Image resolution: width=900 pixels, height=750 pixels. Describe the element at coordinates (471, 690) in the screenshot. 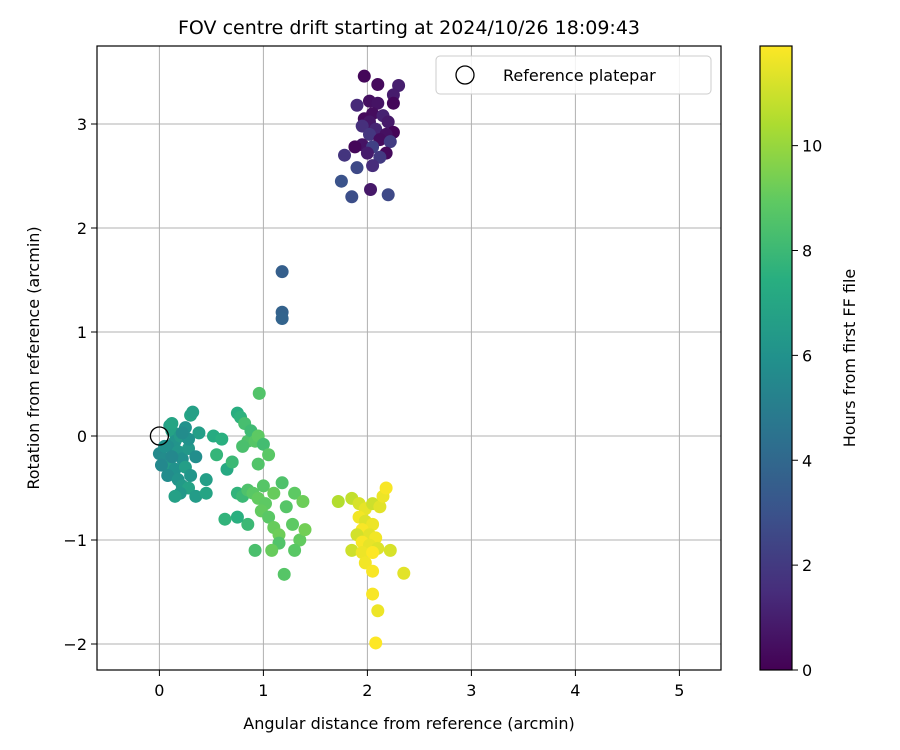

I see `x-tick-label: 3` at that location.